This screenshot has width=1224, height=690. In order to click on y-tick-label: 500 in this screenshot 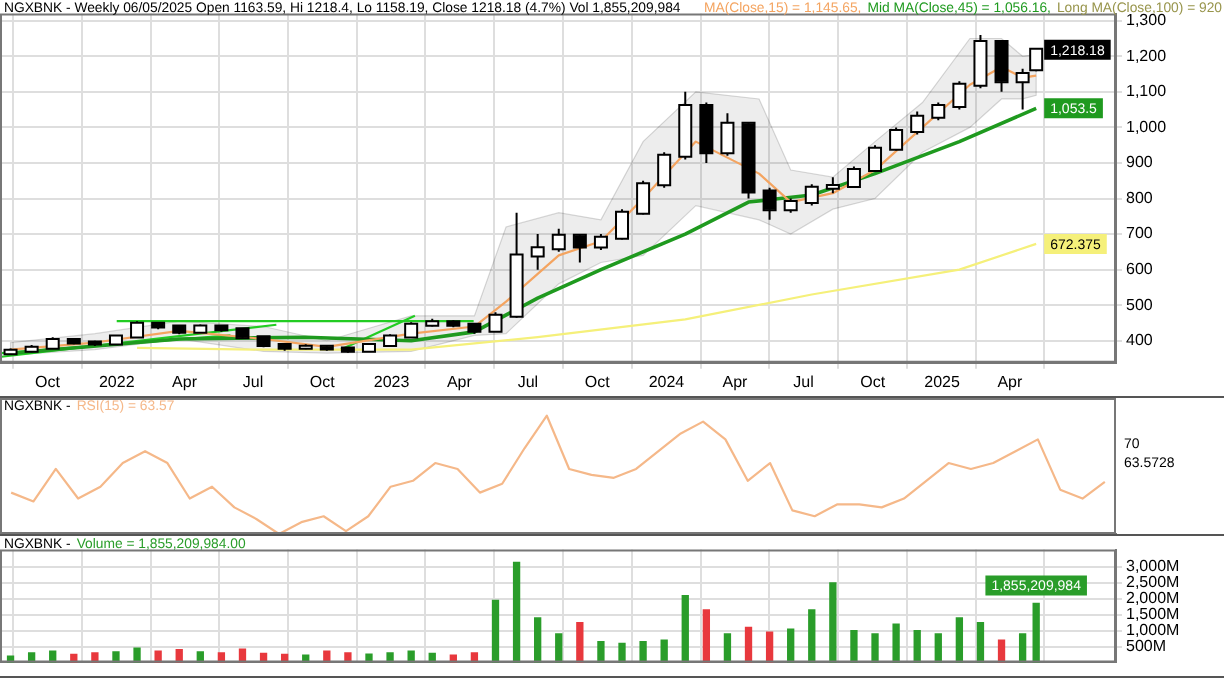, I will do `click(1140, 304)`.